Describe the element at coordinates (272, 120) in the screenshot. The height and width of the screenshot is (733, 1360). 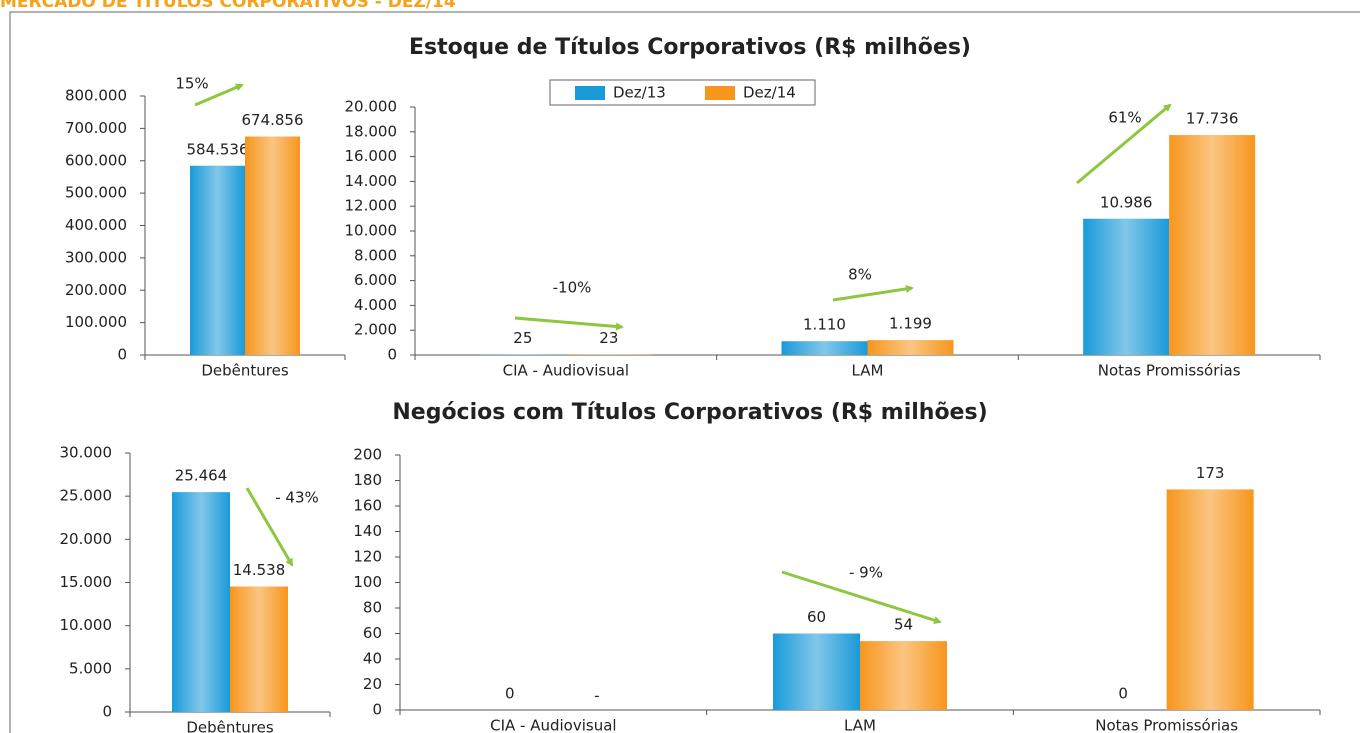
I see `value-label: 674.856` at that location.